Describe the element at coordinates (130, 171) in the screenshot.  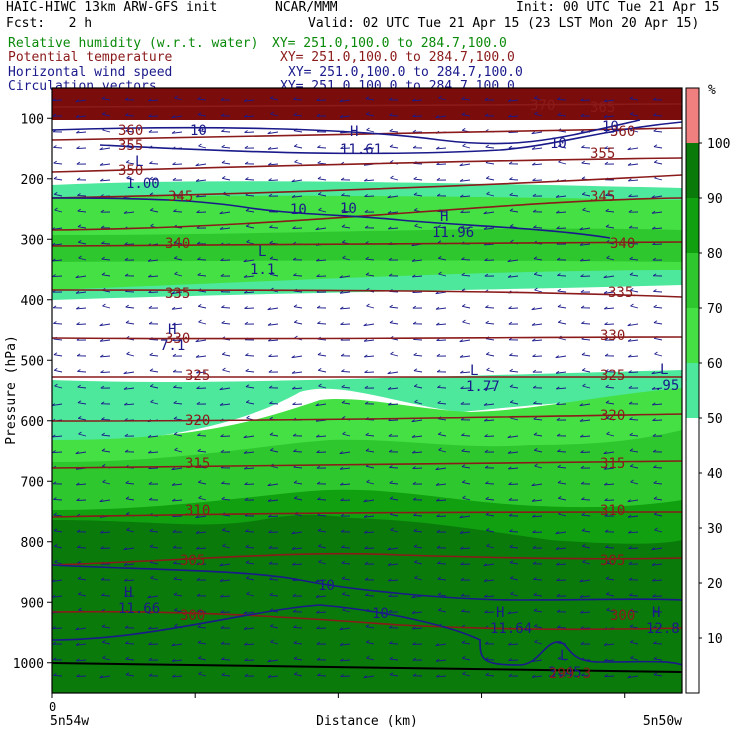
I see `theta-label: 350` at that location.